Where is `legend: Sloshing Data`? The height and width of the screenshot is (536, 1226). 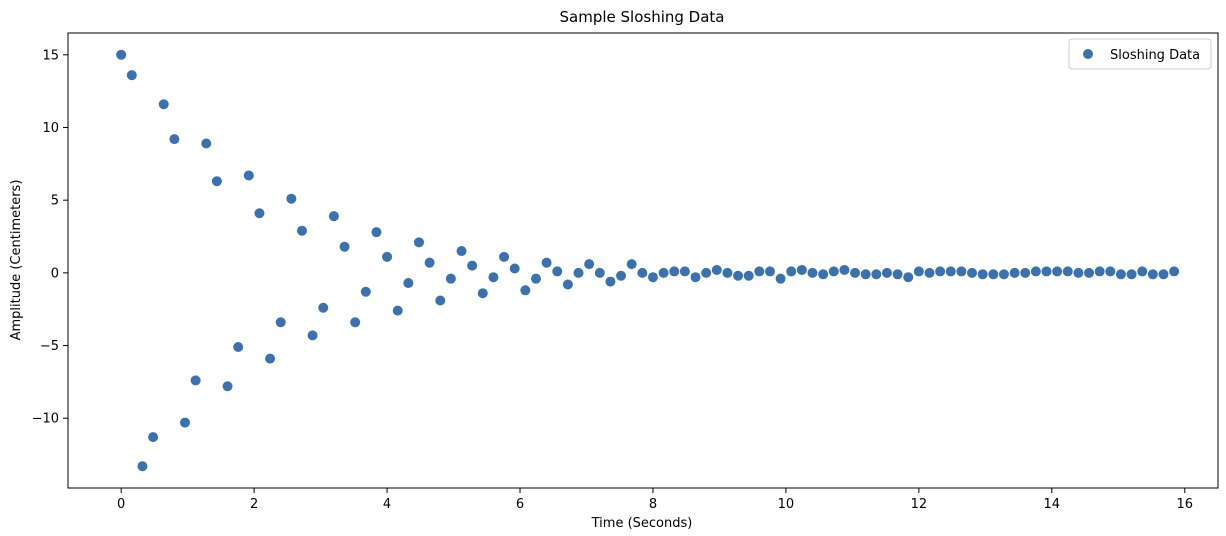
legend: Sloshing Data is located at coordinates (1140, 54).